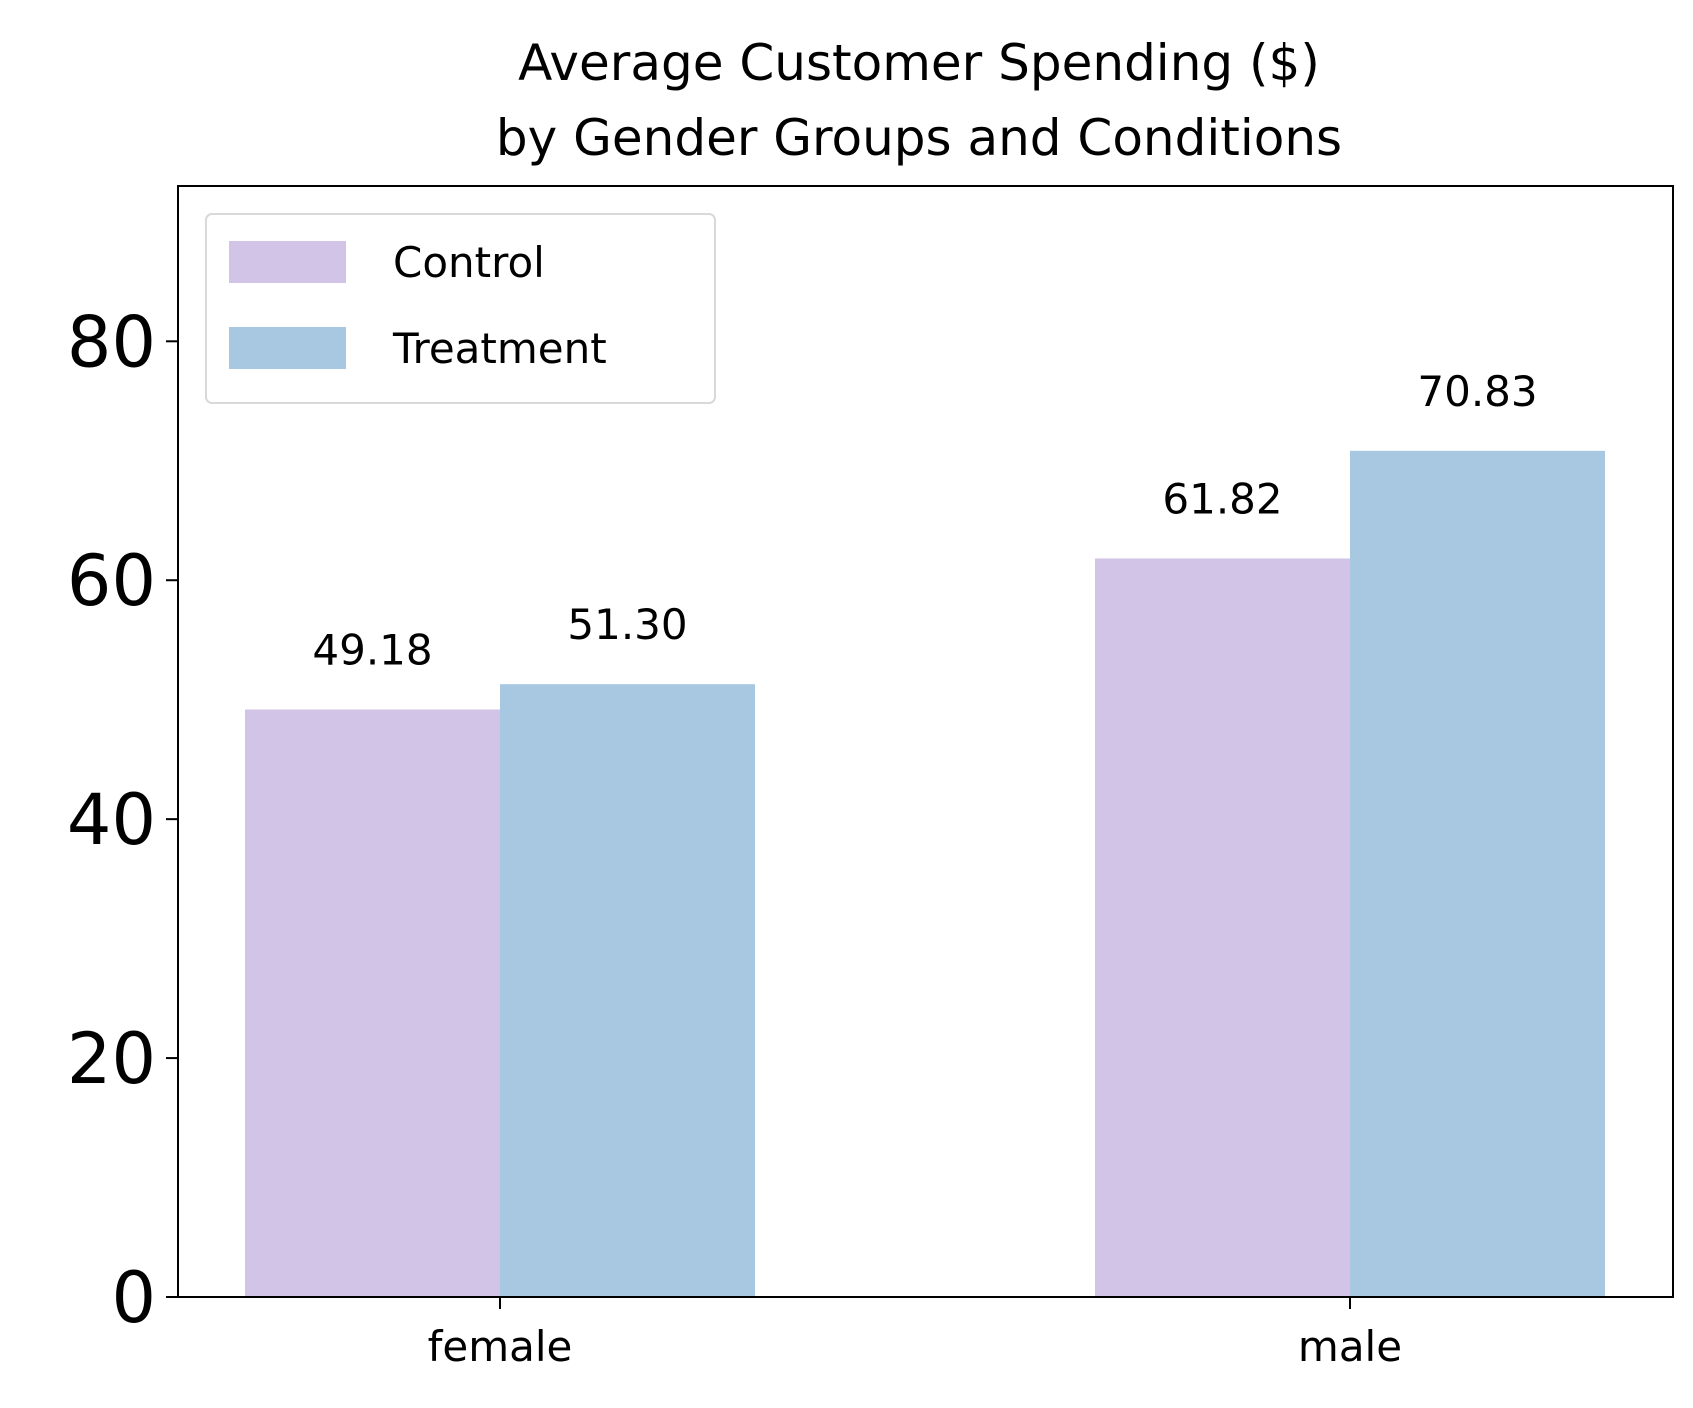  Describe the element at coordinates (469, 262) in the screenshot. I see `legend-label-control: Control` at that location.